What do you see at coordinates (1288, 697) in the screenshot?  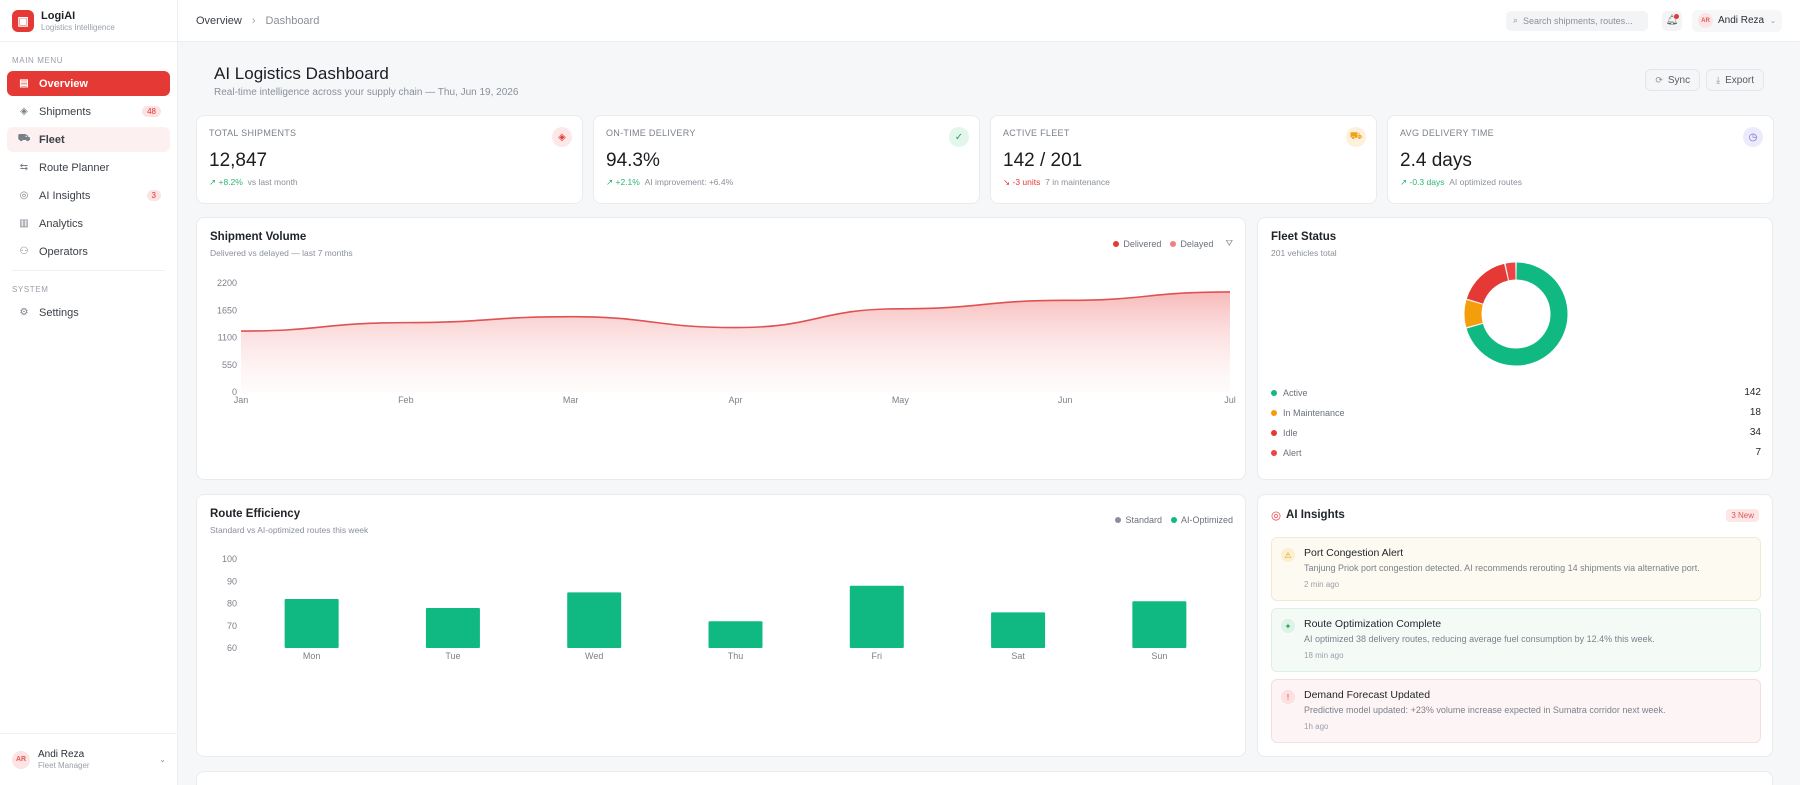 I see `alert-icon: !` at bounding box center [1288, 697].